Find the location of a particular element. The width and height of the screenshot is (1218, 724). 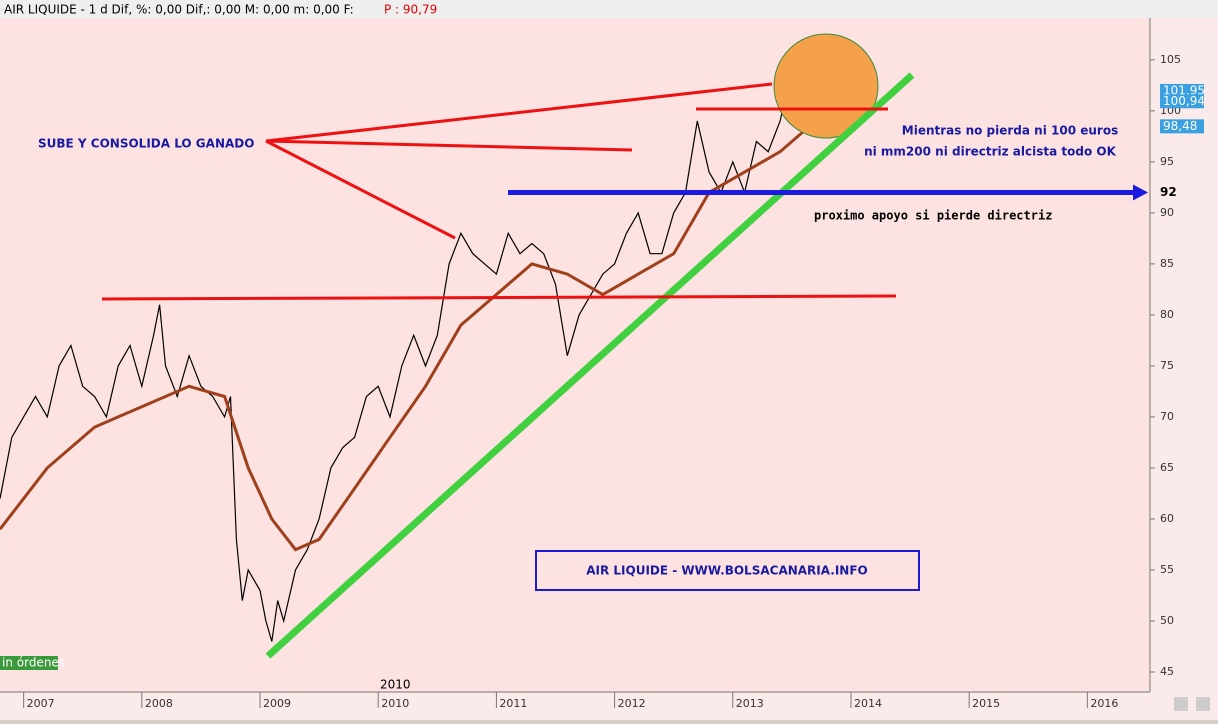

resistance-line is located at coordinates (499, 297).